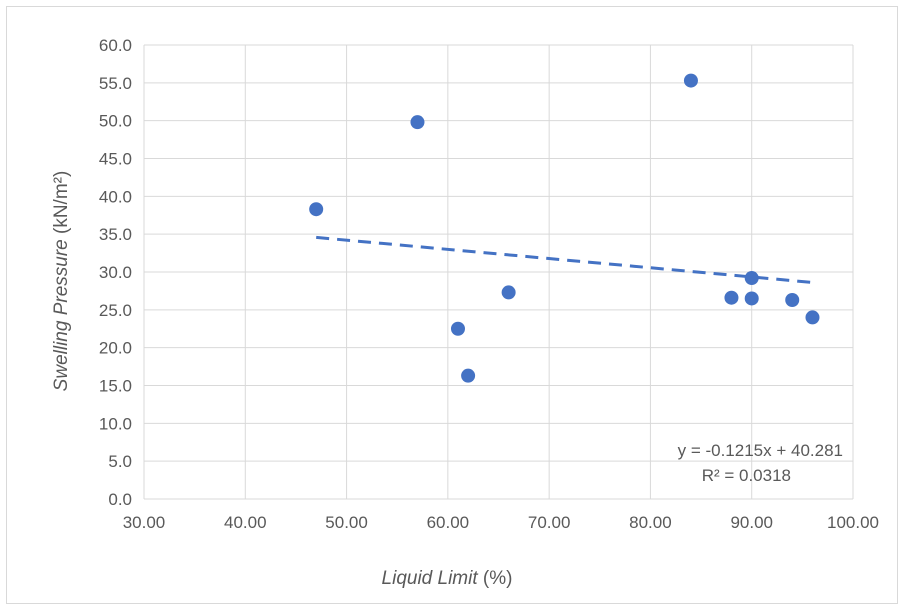  Describe the element at coordinates (853, 522) in the screenshot. I see `x-tick-label: 100.00` at that location.